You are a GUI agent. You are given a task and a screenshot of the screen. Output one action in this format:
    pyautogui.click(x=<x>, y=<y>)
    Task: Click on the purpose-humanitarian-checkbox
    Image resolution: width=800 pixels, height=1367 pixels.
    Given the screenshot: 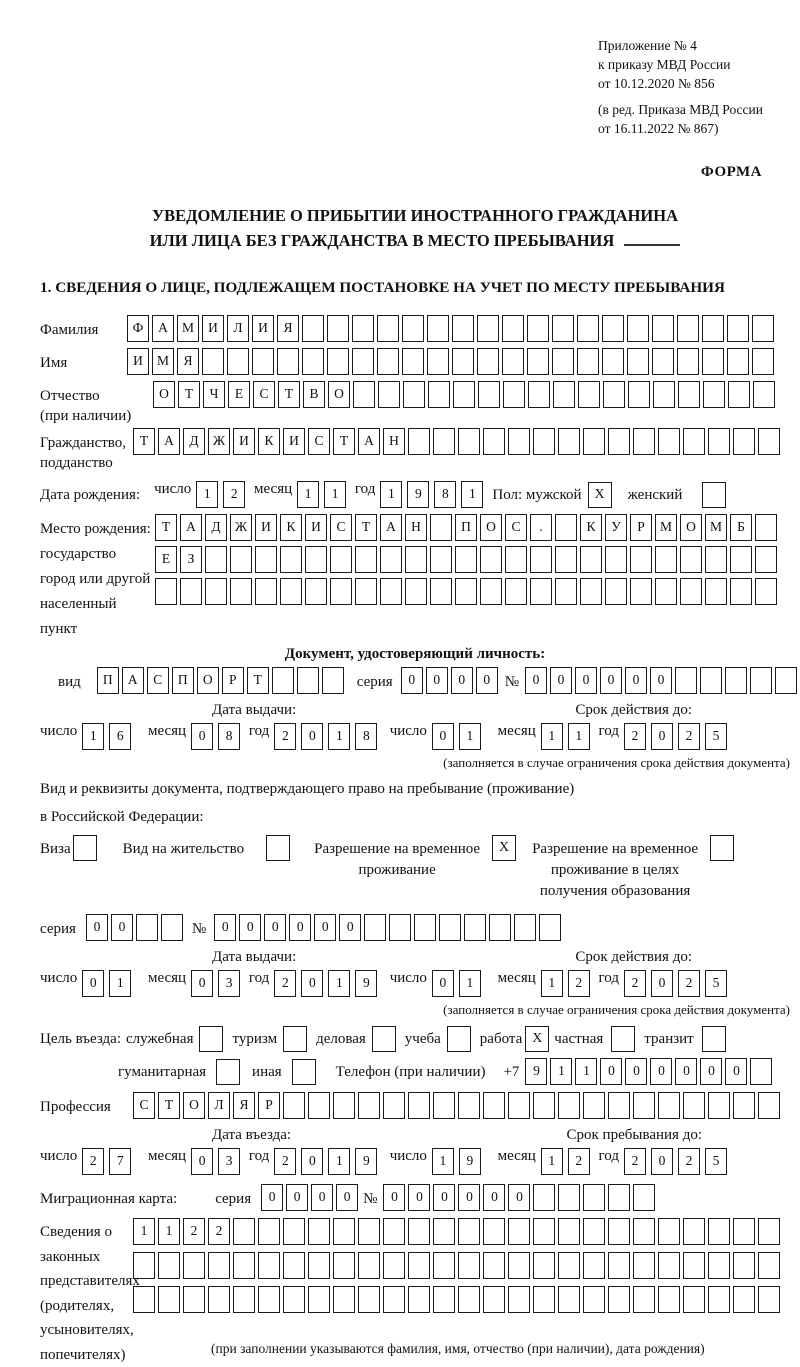 What is the action you would take?
    pyautogui.click(x=228, y=1071)
    